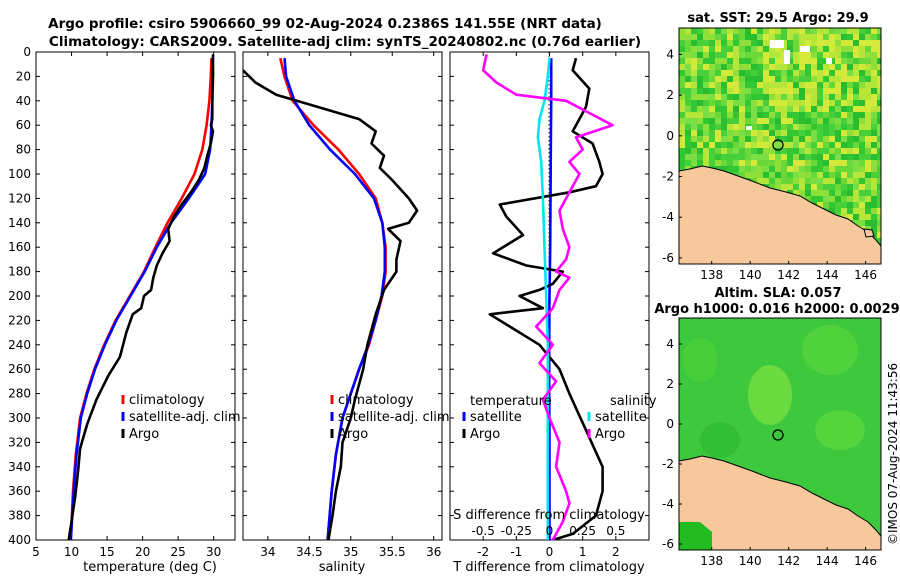 This screenshot has width=900, height=580. Describe the element at coordinates (668, 177) in the screenshot. I see `map-y-tick-label: -2` at that location.